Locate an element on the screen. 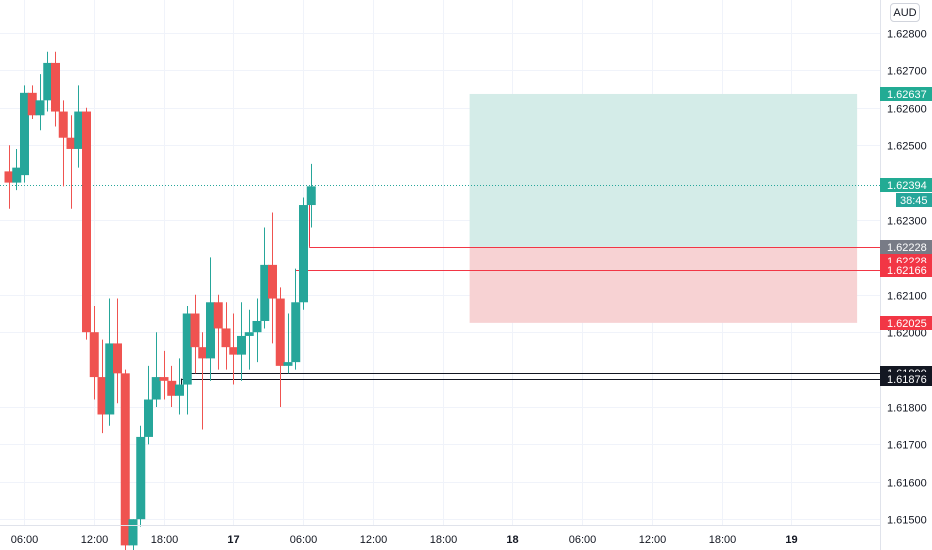  y-tick-label: 1.62000 is located at coordinates (907, 334).